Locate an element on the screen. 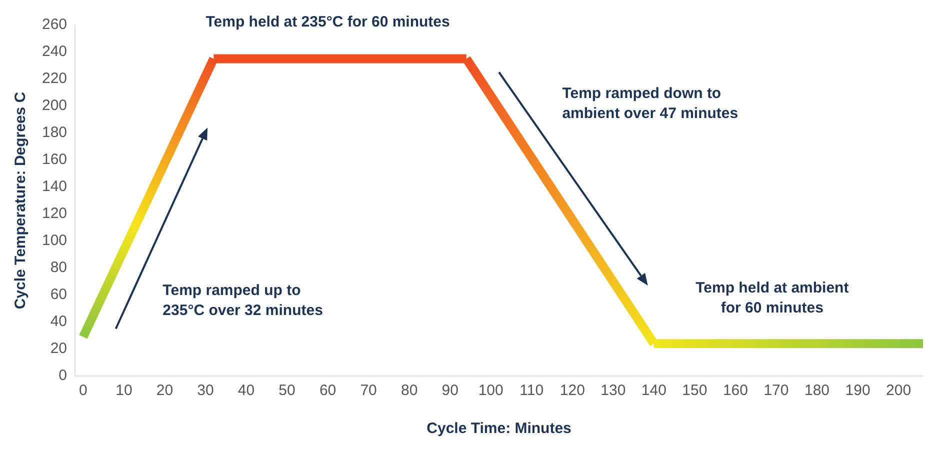  y-tick-label: 220 is located at coordinates (55, 79).